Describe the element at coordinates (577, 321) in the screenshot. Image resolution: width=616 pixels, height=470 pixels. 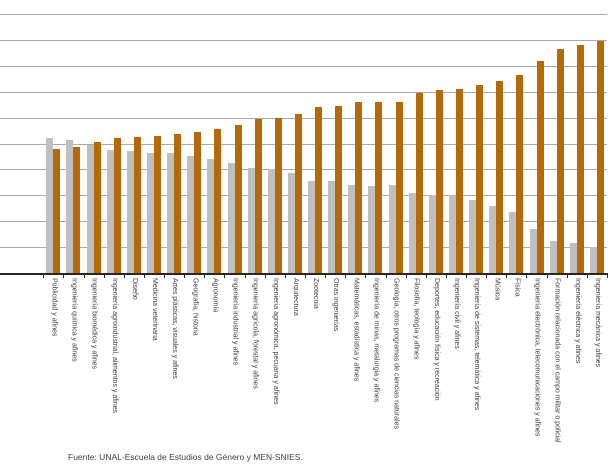
I see `category-label: Ingeniería eléctrica y afines` at that location.